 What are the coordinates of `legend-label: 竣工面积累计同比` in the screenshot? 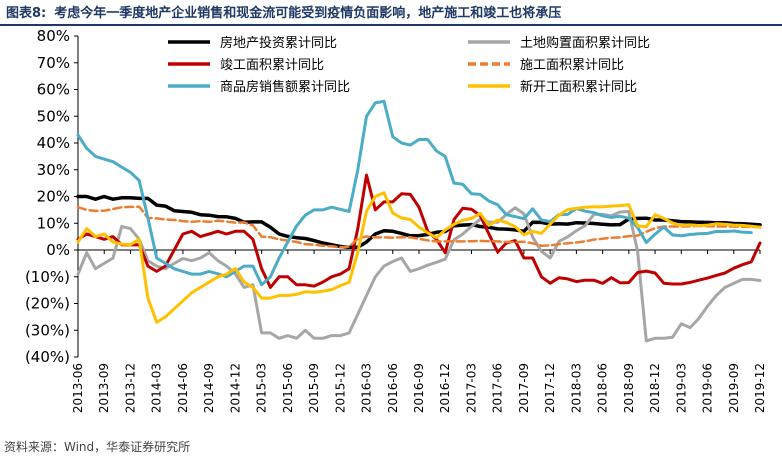 It's located at (272, 65).